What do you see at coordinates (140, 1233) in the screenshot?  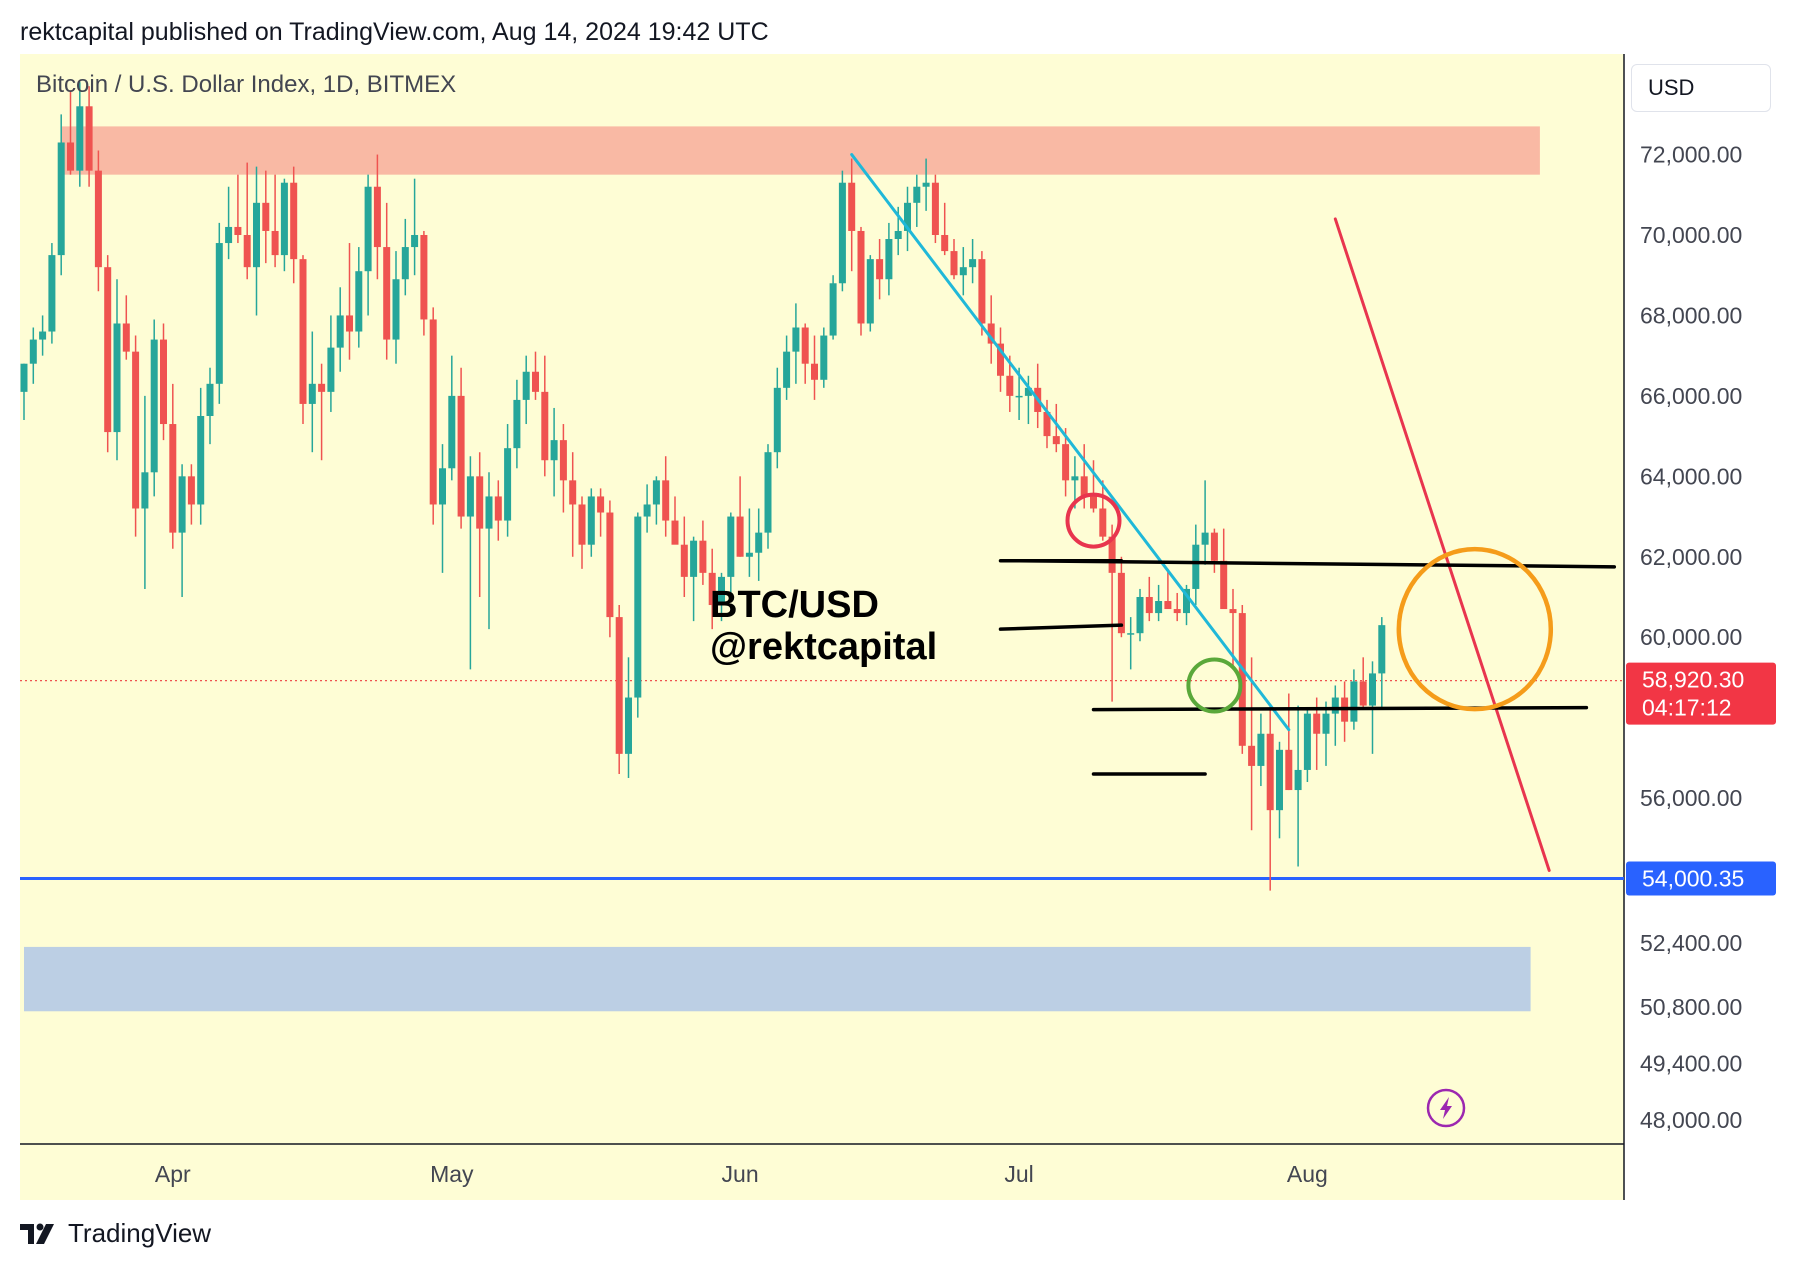 I see `tradingview-brand: TradingView` at bounding box center [140, 1233].